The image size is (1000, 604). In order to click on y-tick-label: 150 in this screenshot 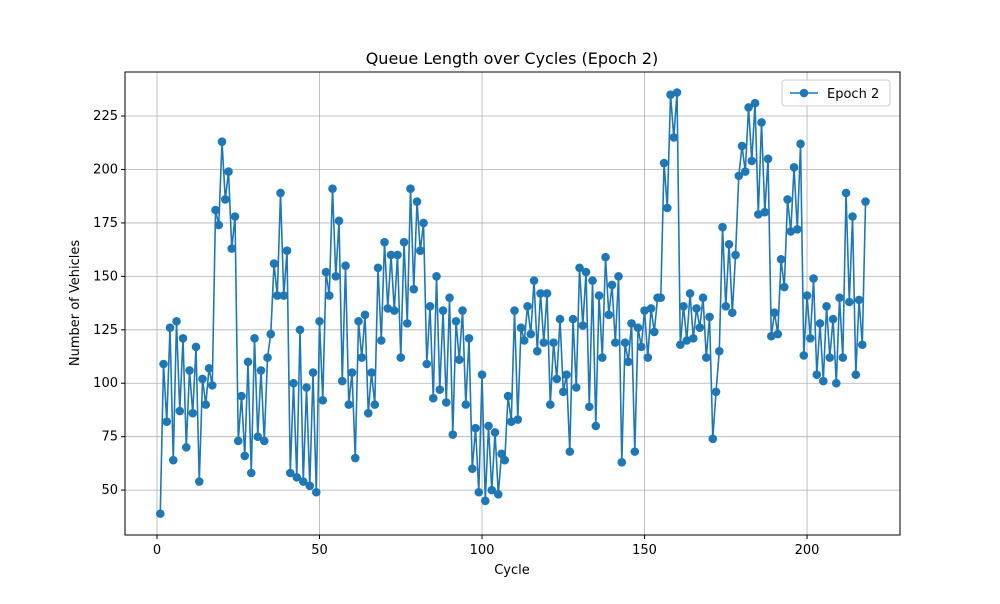, I will do `click(105, 276)`.